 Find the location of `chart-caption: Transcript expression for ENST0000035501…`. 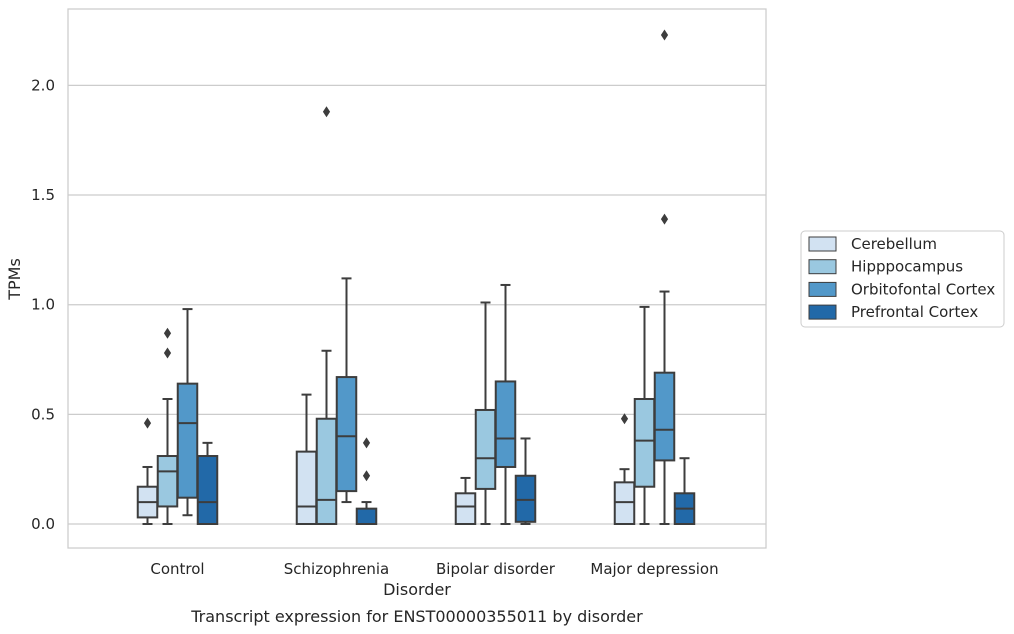

chart-caption: Transcript expression for ENST0000035501… is located at coordinates (416, 616).